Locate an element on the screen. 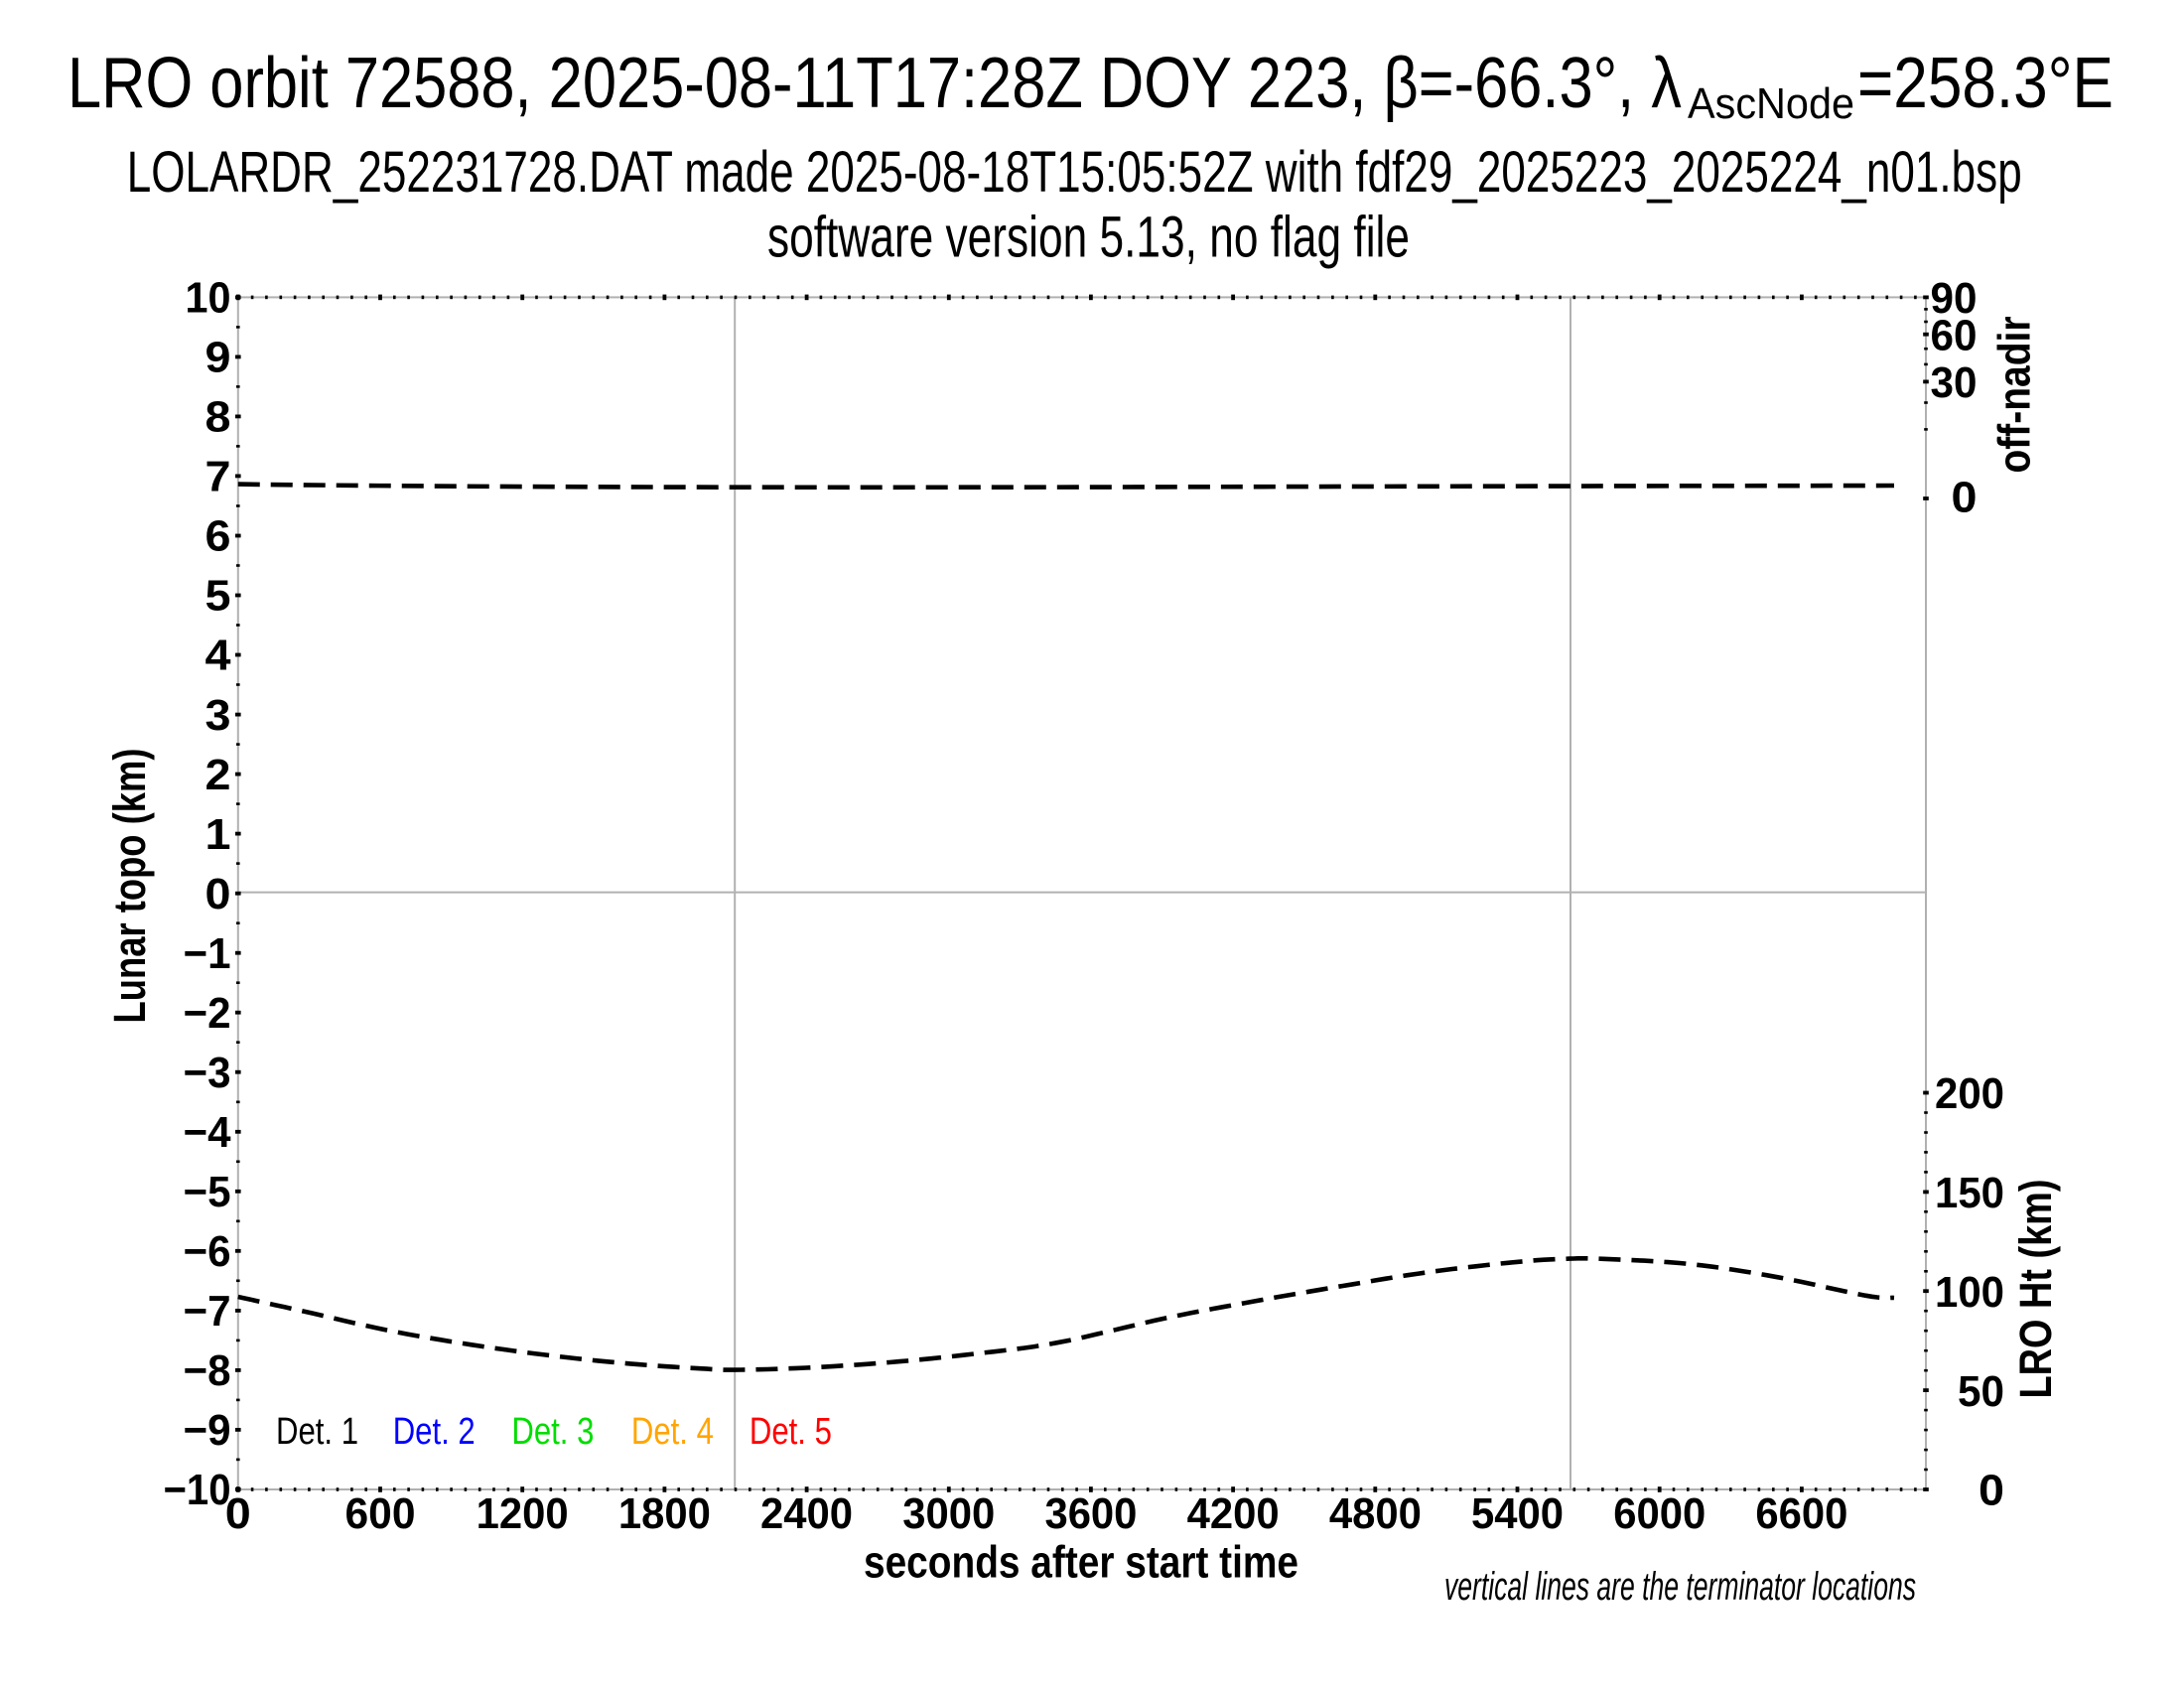 The width and height of the screenshot is (2184, 1693). svg-text: seconds after start time is located at coordinates (1081, 1561).